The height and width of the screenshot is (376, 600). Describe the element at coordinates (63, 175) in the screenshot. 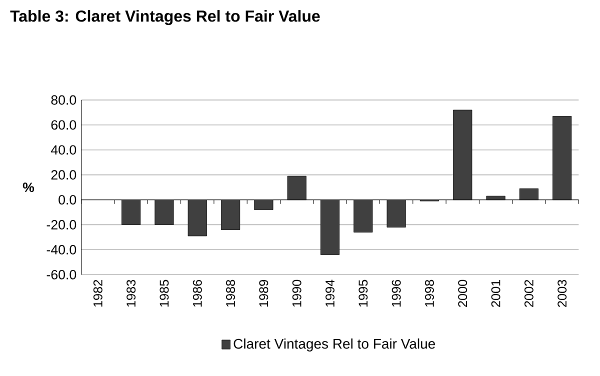

I see `y-tick-label: 20.0` at that location.